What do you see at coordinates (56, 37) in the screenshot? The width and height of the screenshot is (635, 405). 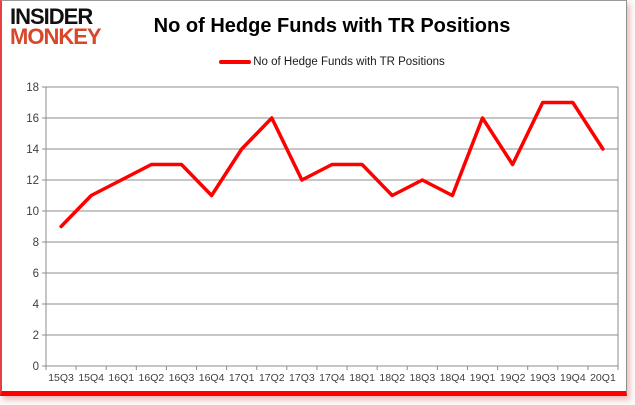 I see `logo-text-monkey: MONKEY` at bounding box center [56, 37].